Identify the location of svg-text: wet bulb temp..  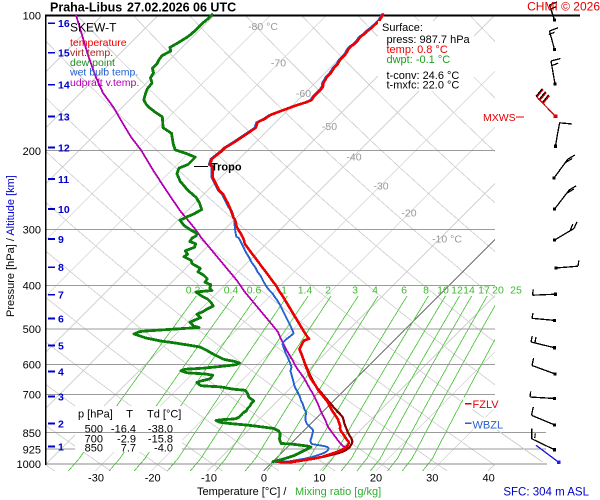
(103, 73).